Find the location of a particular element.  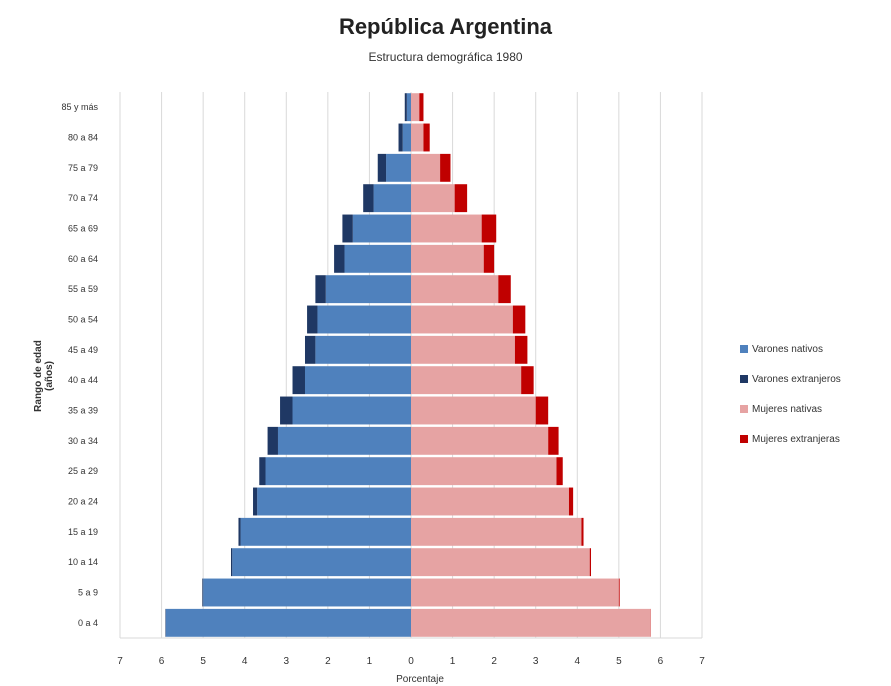

x-tick-label-1: 6 is located at coordinates (162, 661).